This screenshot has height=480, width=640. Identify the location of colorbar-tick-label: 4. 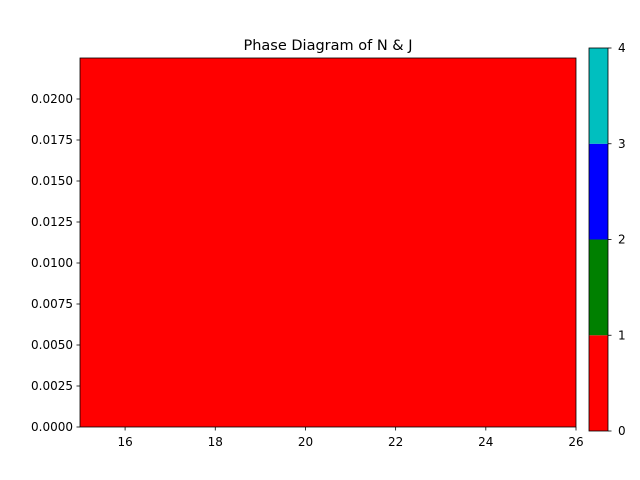
(622, 48).